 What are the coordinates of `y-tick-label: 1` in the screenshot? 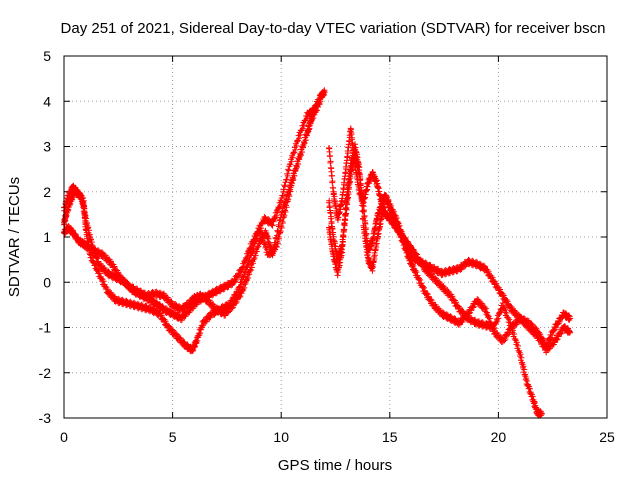 It's located at (47, 237).